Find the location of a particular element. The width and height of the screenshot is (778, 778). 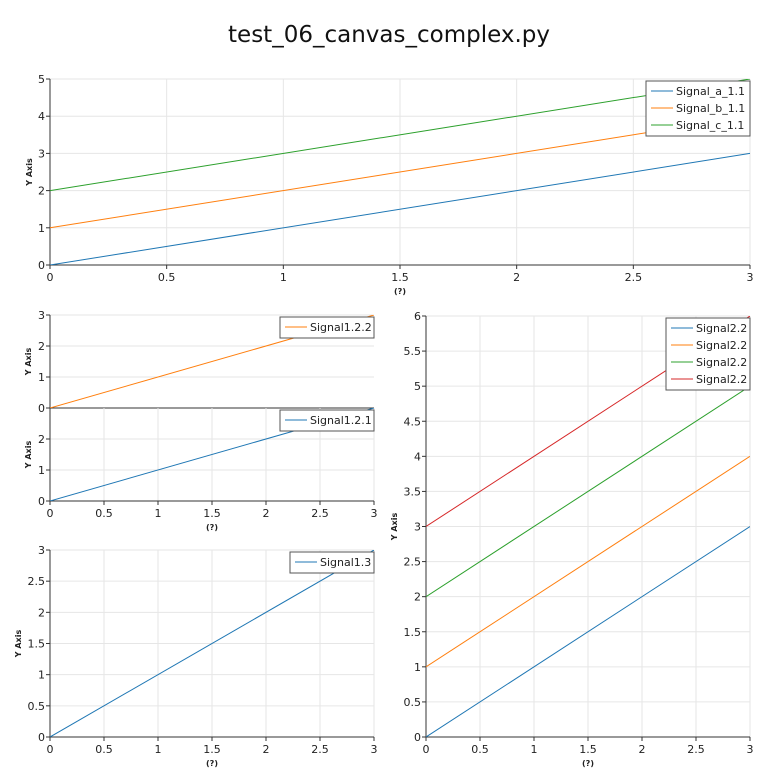

y-tick-label: 6 is located at coordinates (417, 316).